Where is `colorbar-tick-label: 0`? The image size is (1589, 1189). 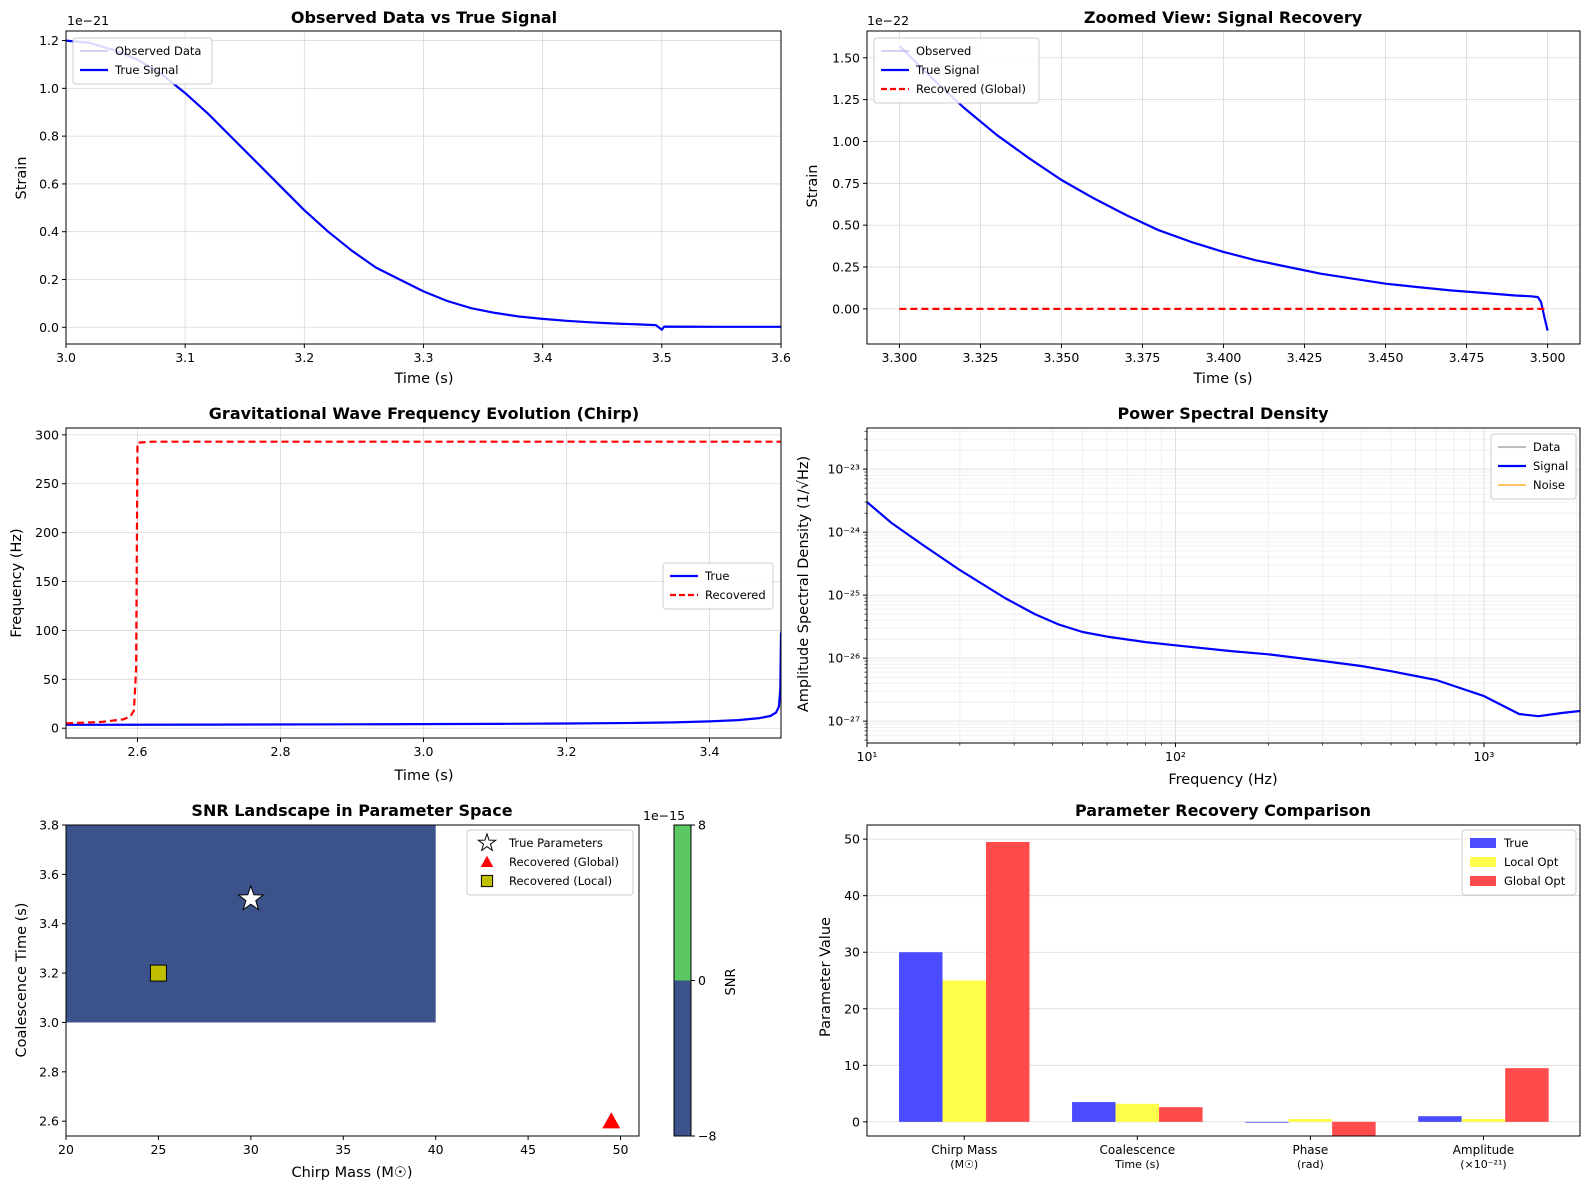
colorbar-tick-label: 0 is located at coordinates (702, 980).